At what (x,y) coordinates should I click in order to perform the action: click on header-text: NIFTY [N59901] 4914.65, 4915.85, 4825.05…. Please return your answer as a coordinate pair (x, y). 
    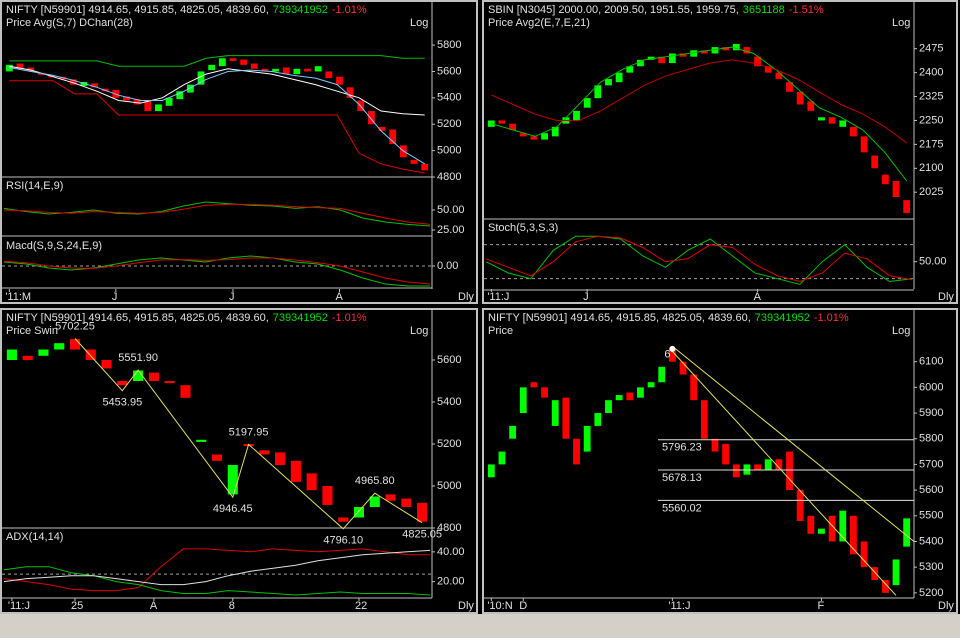
    Looking at the image, I should click on (137, 318).